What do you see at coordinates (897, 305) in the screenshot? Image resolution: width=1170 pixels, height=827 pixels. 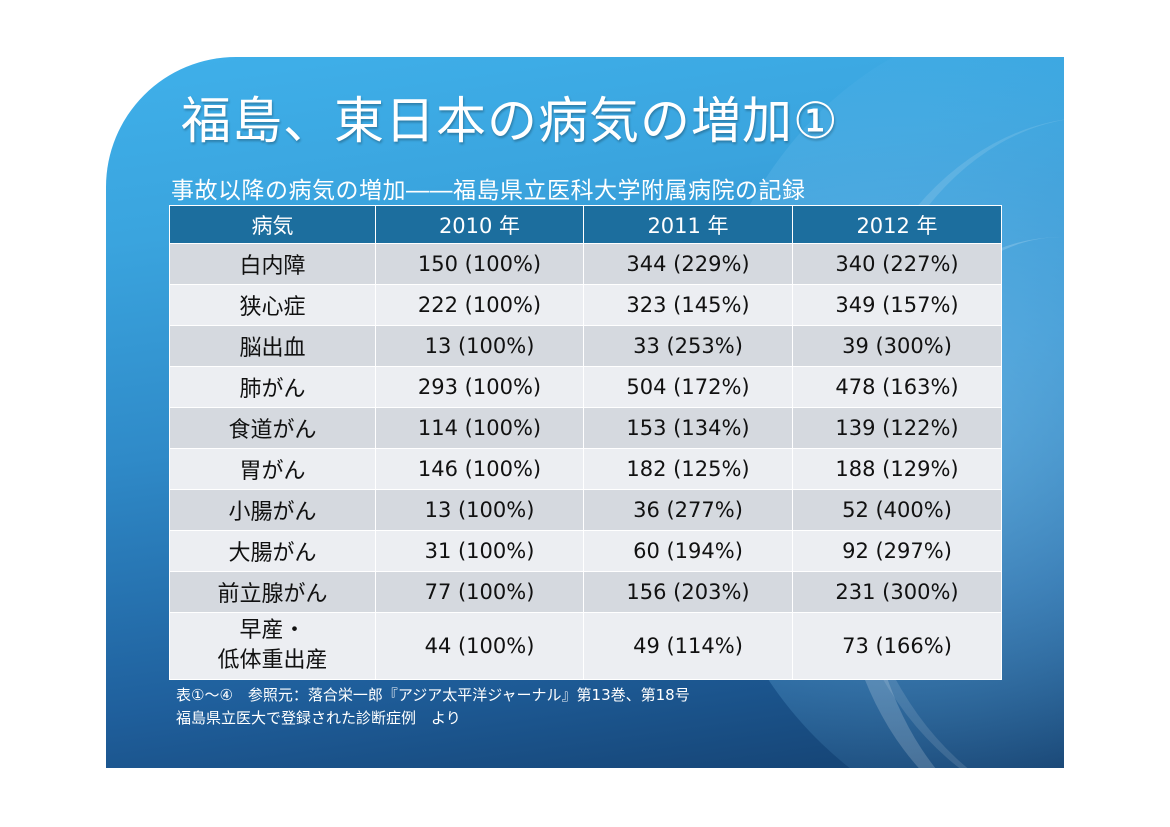 I see `cell-2012: 349 (157%)` at bounding box center [897, 305].